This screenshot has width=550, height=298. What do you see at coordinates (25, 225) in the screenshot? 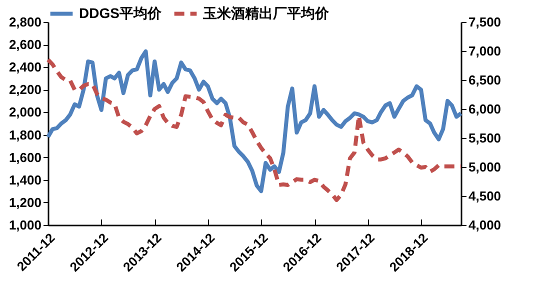
I see `y-tick-label: 1,000` at bounding box center [25, 225].